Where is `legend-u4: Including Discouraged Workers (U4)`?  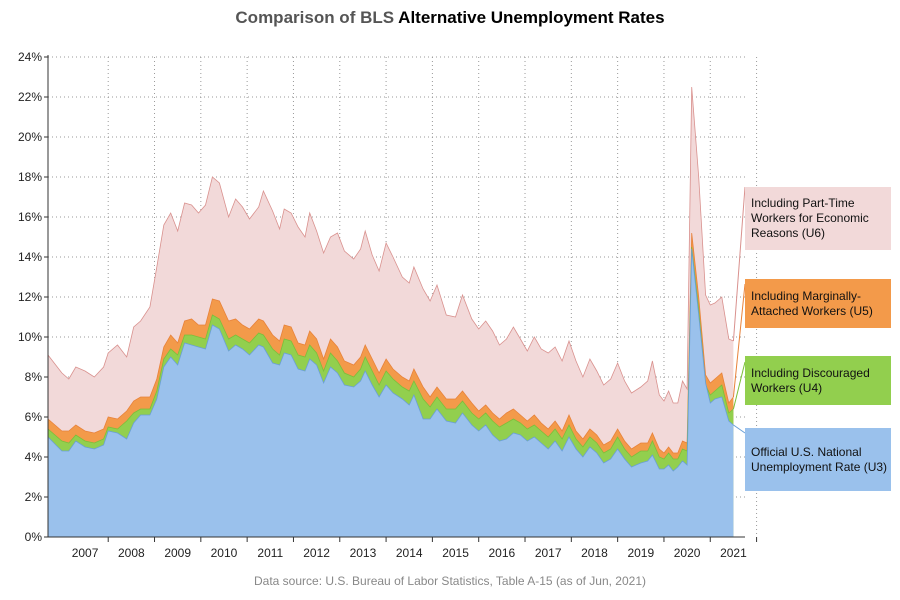 legend-u4: Including Discouraged Workers (U4) is located at coordinates (818, 380).